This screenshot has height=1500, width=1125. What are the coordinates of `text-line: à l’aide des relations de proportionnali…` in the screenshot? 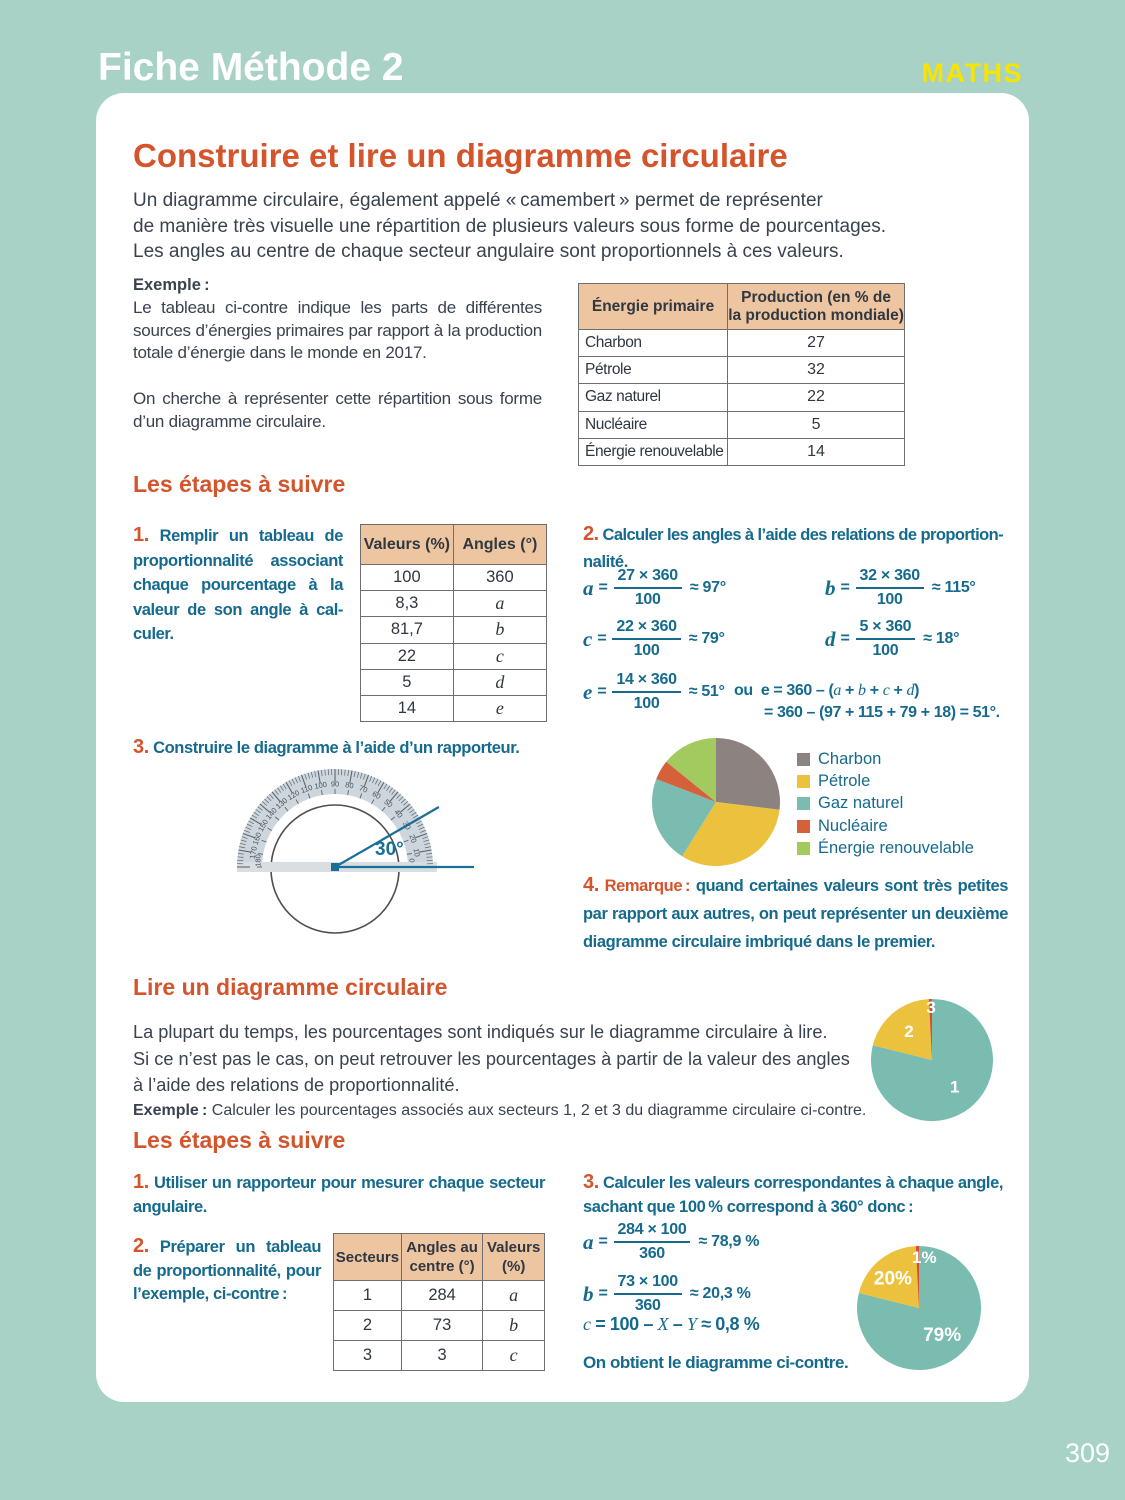 It's located at (296, 1085).